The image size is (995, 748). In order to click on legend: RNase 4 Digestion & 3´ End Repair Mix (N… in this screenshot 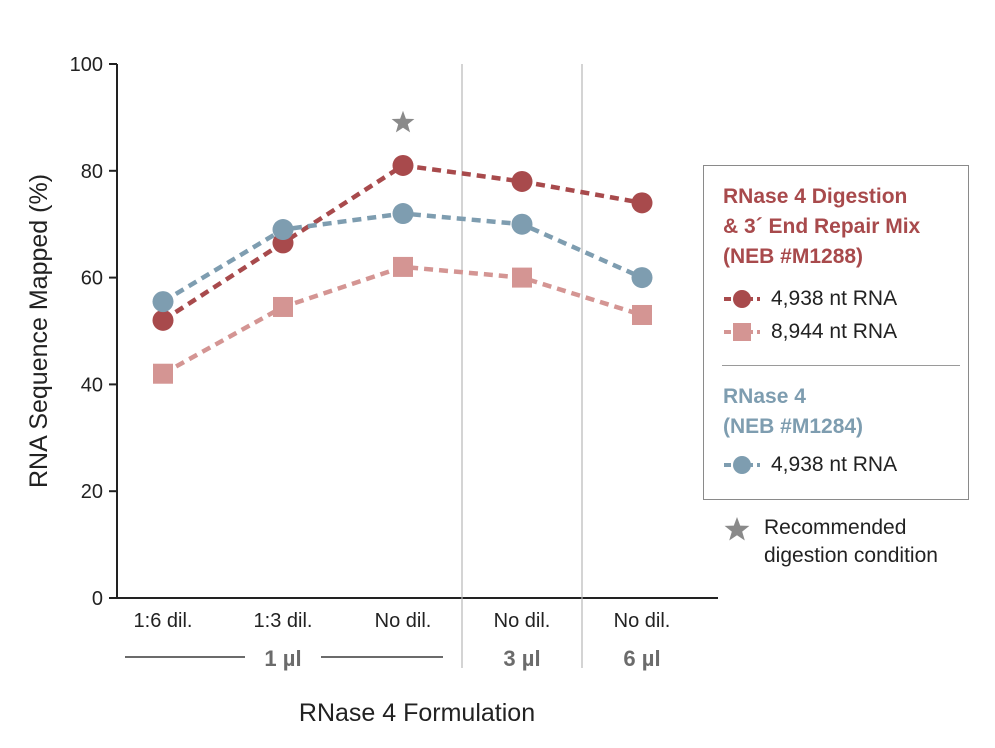, I will do `click(836, 332)`.